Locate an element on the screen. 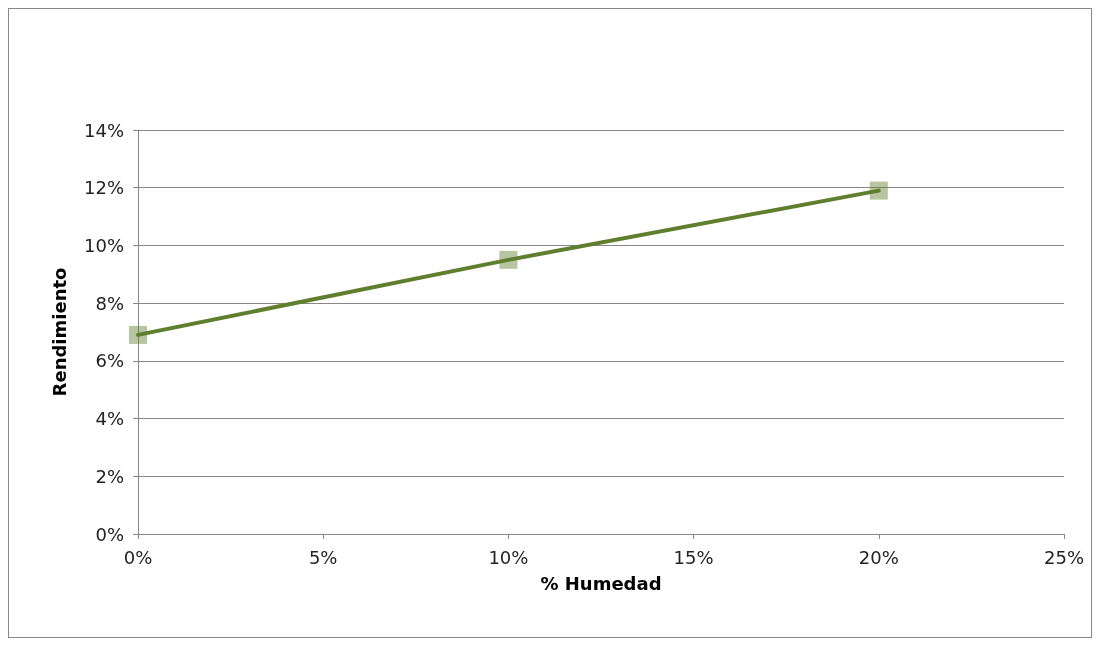 The image size is (1100, 646). x-tick-label: 10% is located at coordinates (508, 557).